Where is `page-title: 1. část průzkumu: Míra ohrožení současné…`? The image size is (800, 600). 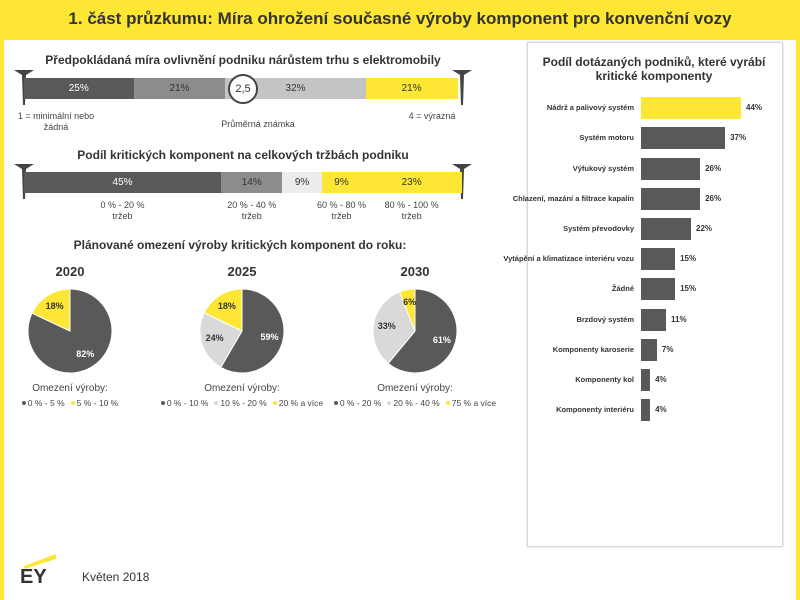
page-title: 1. část průzkumu: Míra ohrožení současné… is located at coordinates (400, 18).